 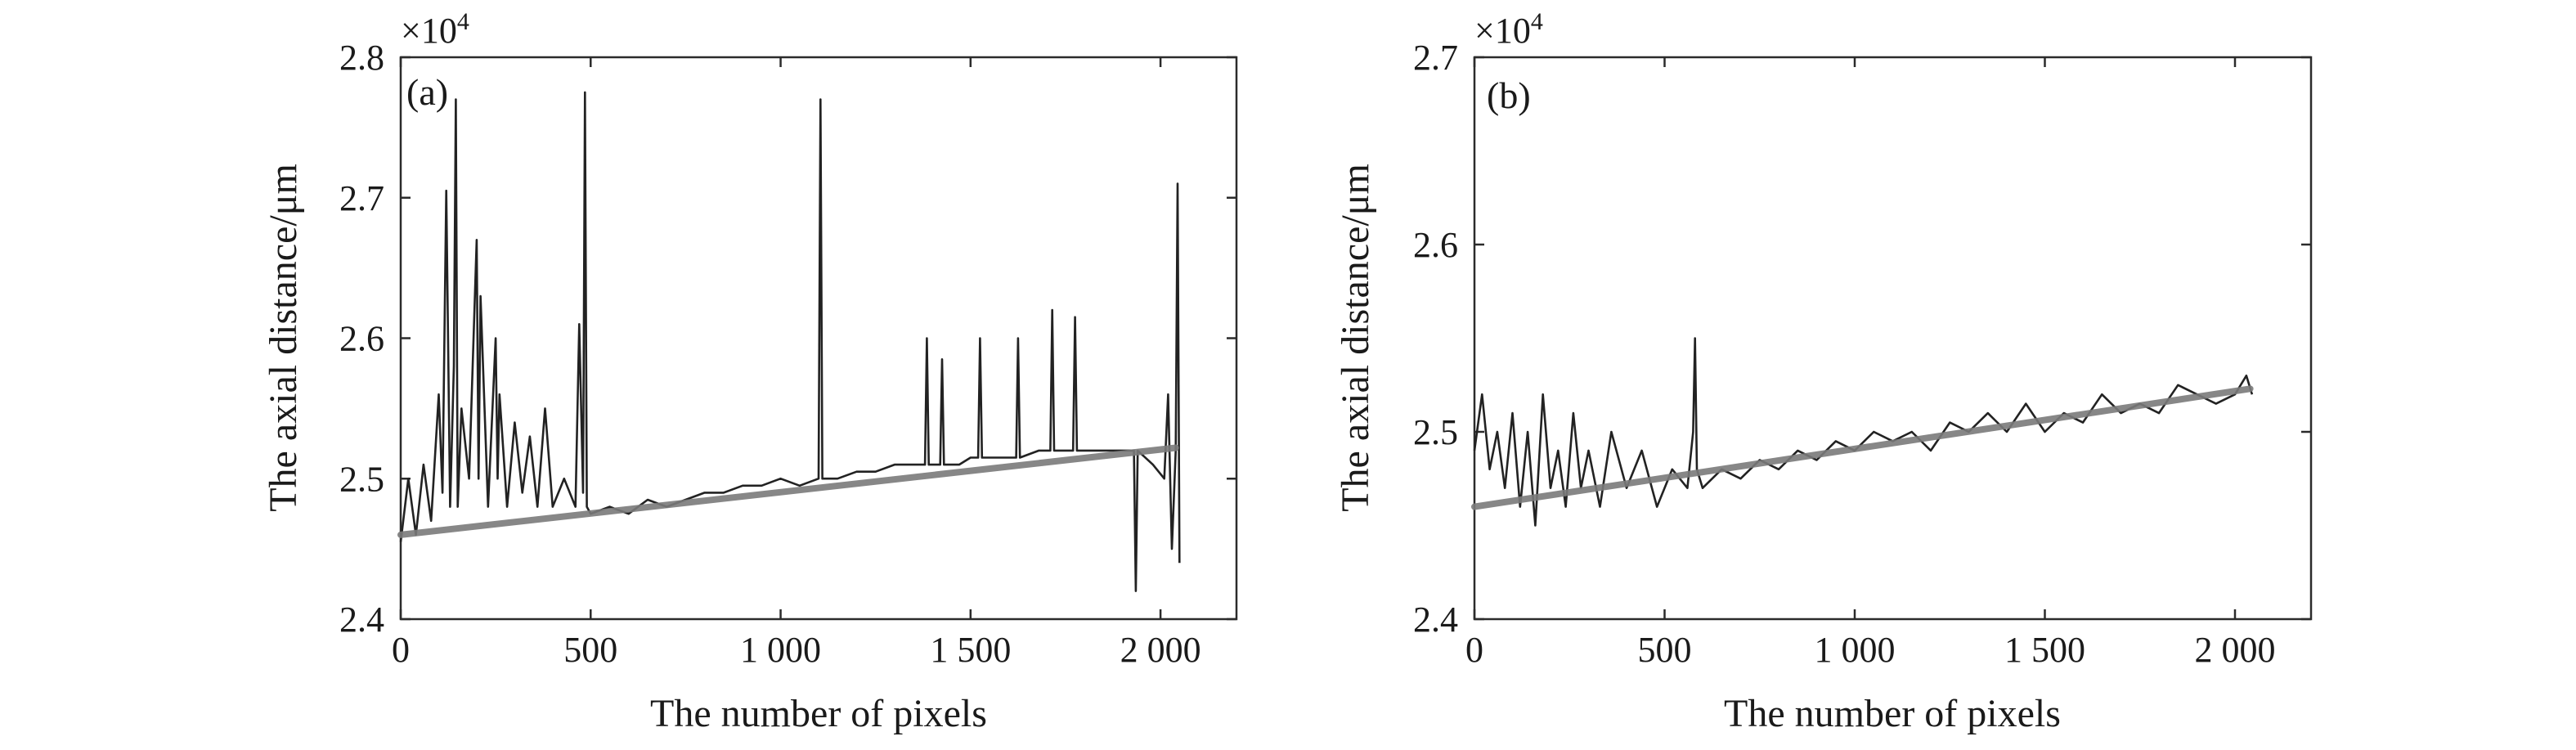 I want to click on y-tick-label-a: 2.6, so click(x=362, y=339).